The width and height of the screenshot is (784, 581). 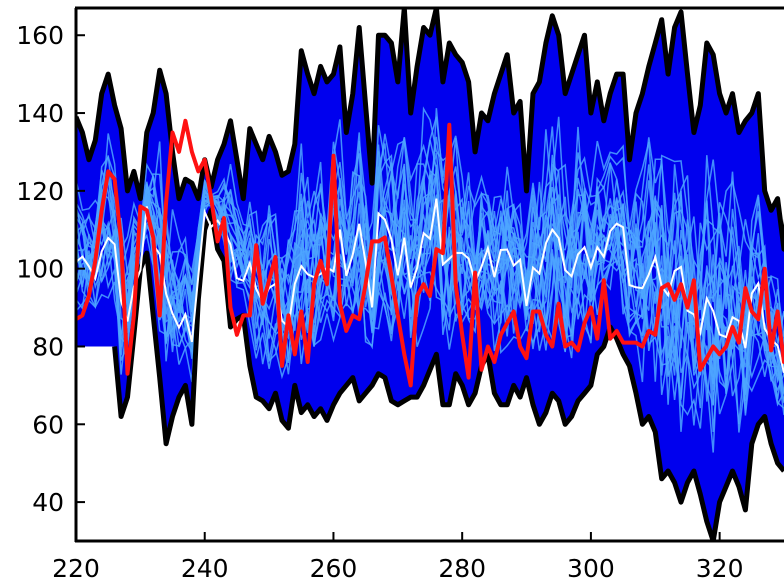 What do you see at coordinates (205, 567) in the screenshot?
I see `x-tick-label: 240` at bounding box center [205, 567].